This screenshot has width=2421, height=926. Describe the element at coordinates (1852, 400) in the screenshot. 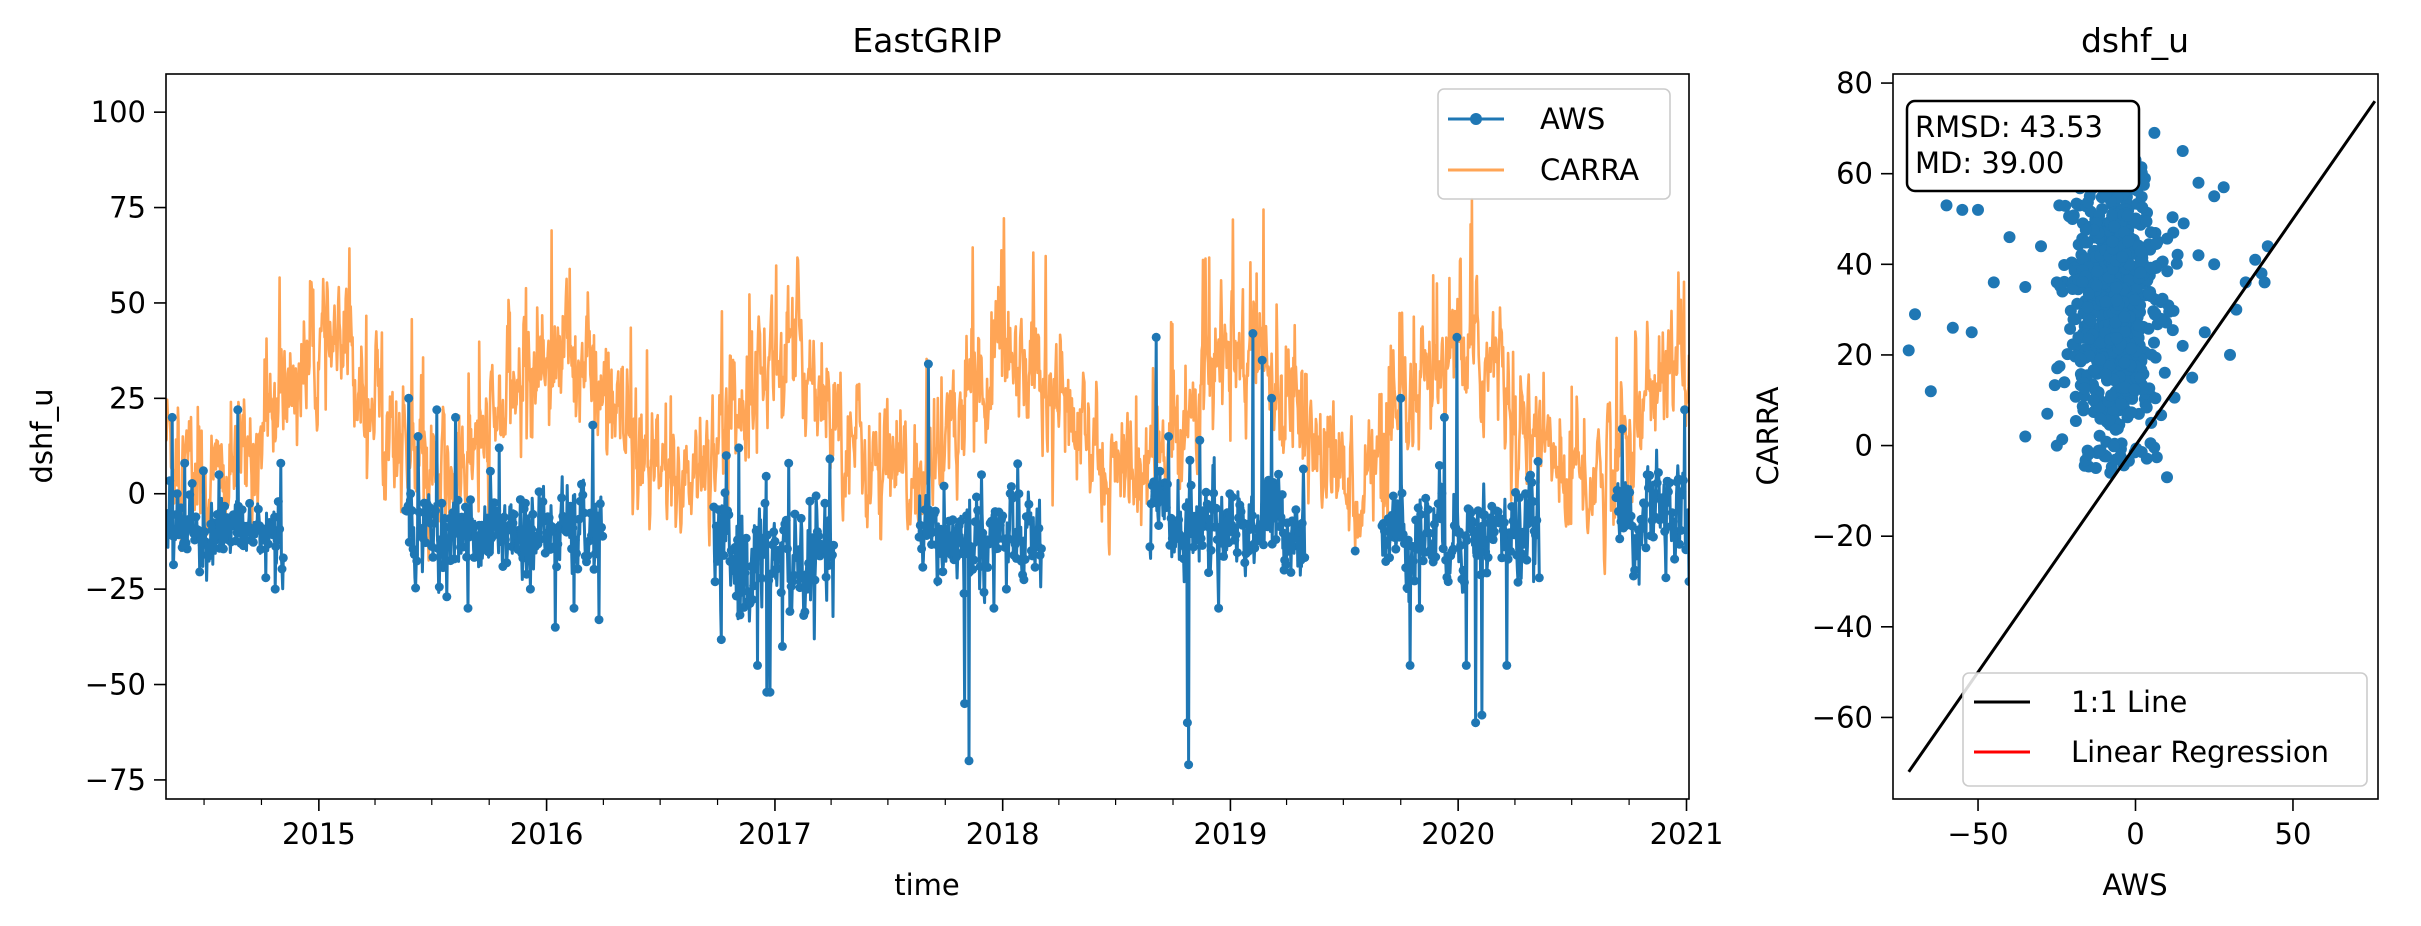

I see `right-y-ticks: −60 −40 −20 0 20 40 60 80` at that location.